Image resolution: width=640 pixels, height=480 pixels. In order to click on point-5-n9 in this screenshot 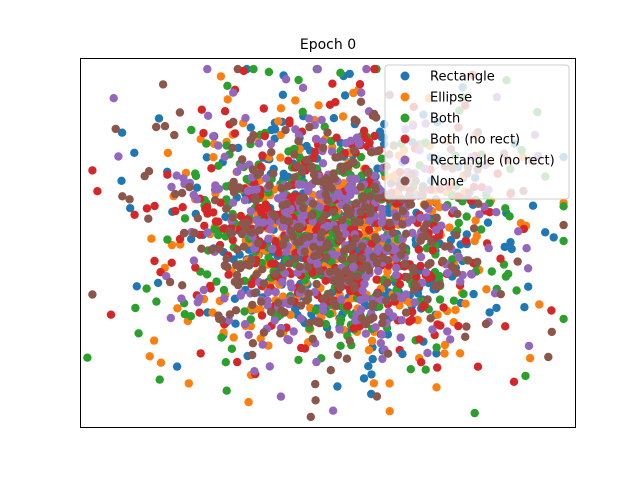, I will do `click(315, 400)`.